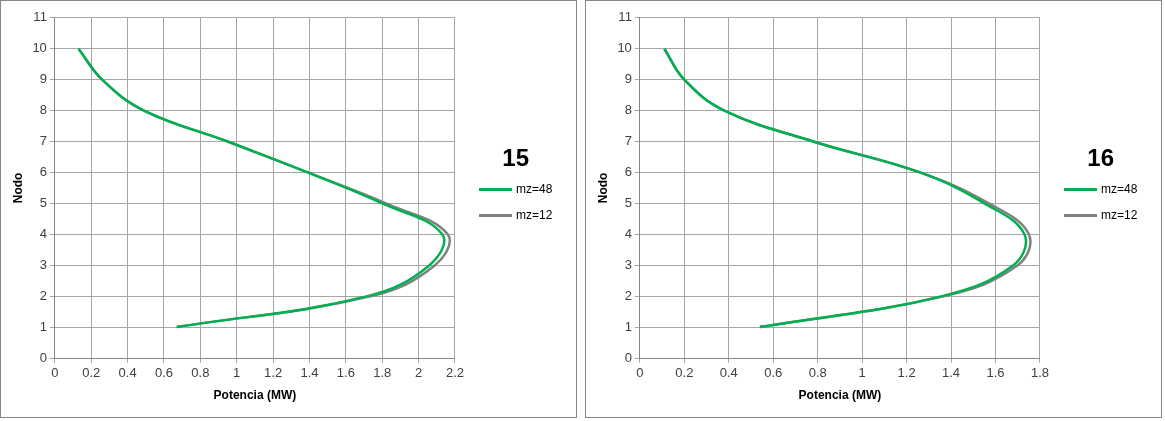  I want to click on x-tick-label: 2, so click(418, 373).